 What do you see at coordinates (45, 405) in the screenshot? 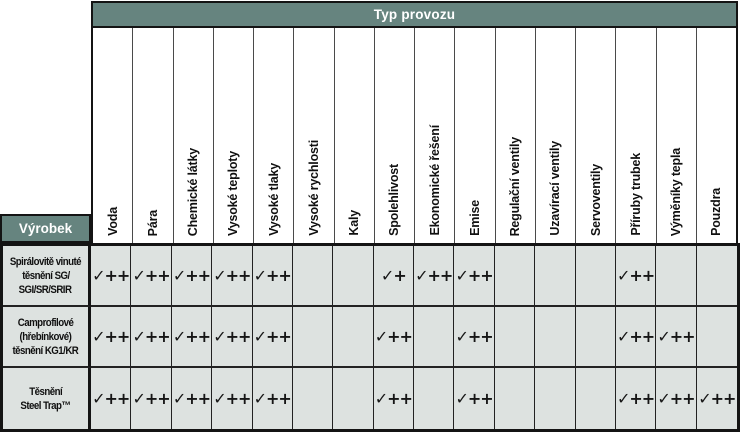
I see `product-label-line: Steel Trap™` at bounding box center [45, 405].